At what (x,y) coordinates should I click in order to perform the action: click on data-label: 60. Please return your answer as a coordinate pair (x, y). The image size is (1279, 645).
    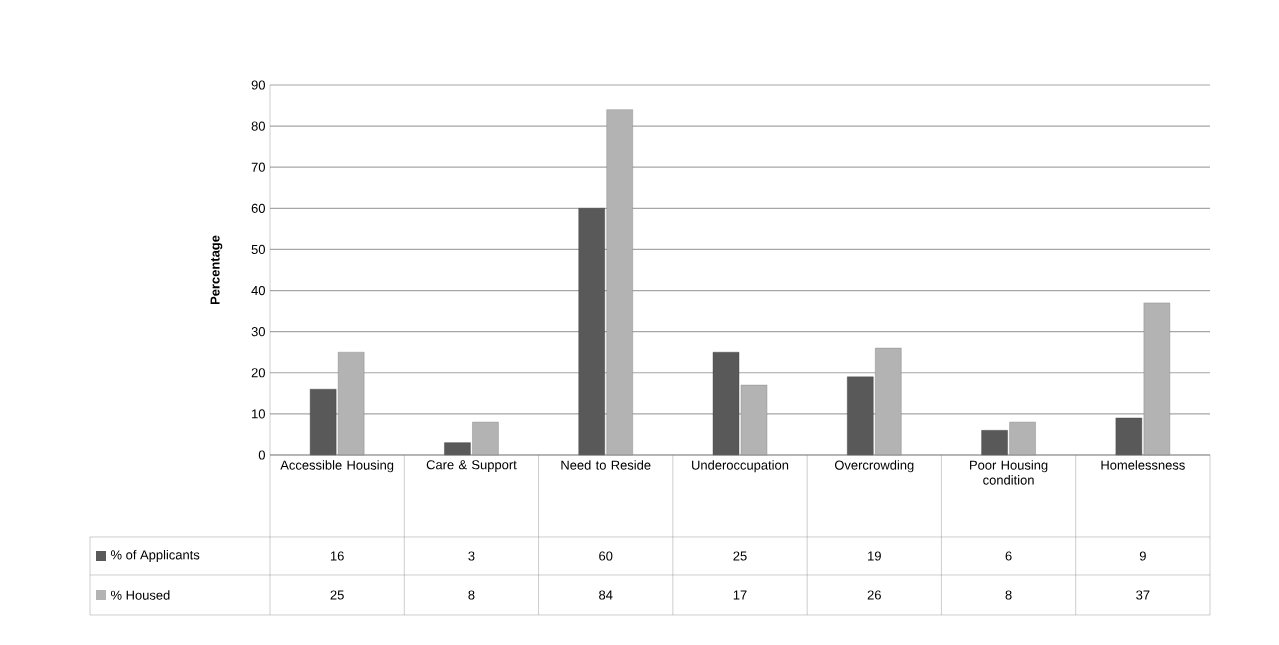
    Looking at the image, I should click on (606, 556).